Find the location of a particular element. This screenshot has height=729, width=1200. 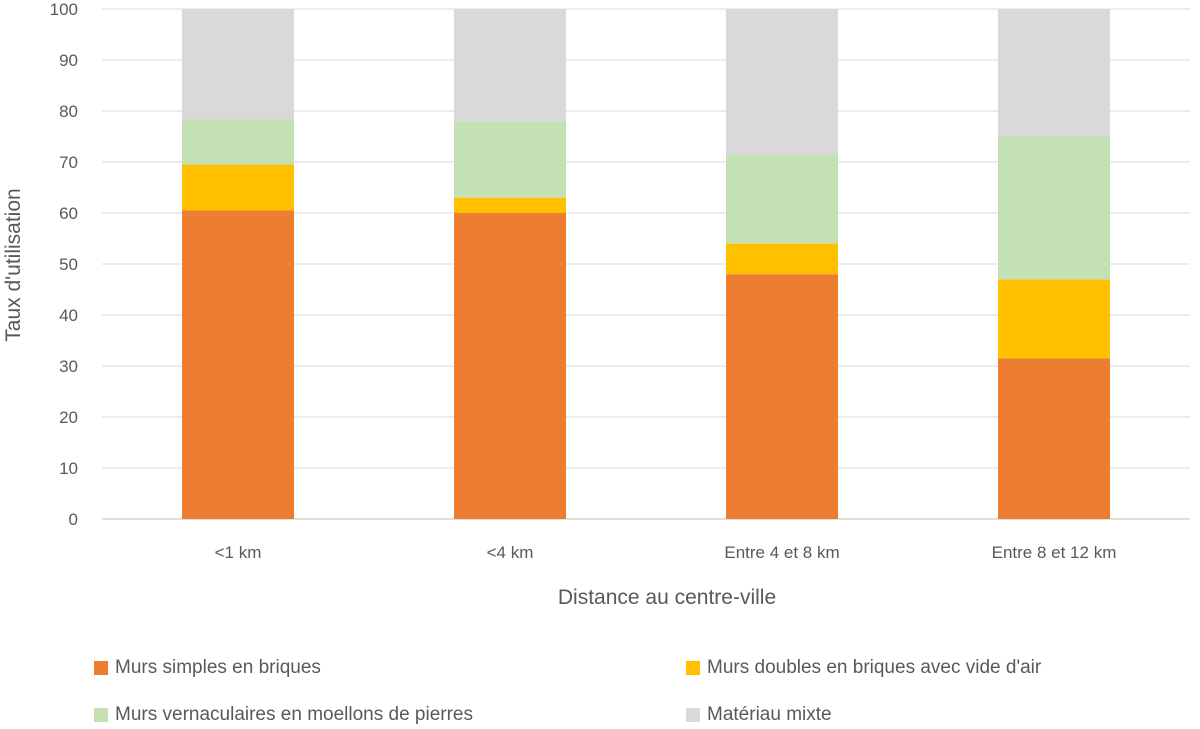

legend-label: Murs simples en briques is located at coordinates (218, 667).